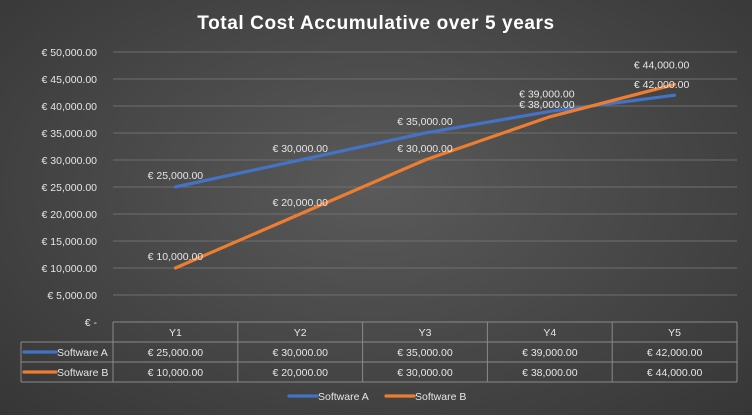 The width and height of the screenshot is (752, 415). I want to click on table-header-cell: Y4, so click(549, 333).